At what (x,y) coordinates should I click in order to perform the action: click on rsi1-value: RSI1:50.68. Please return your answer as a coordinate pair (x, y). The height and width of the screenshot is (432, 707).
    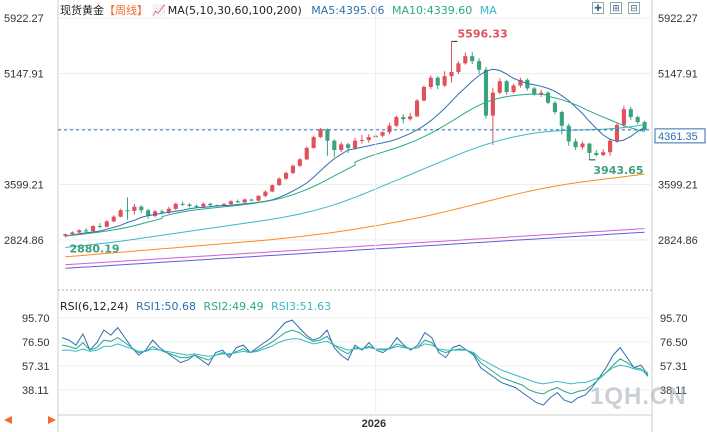
    Looking at the image, I should click on (166, 306).